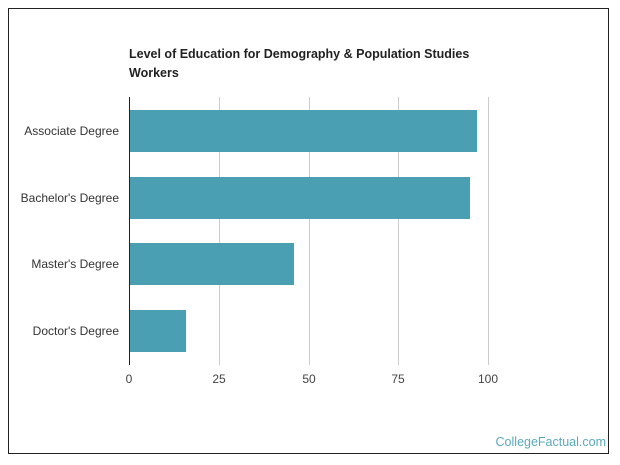  Describe the element at coordinates (488, 379) in the screenshot. I see `x-tick-label: 100` at that location.